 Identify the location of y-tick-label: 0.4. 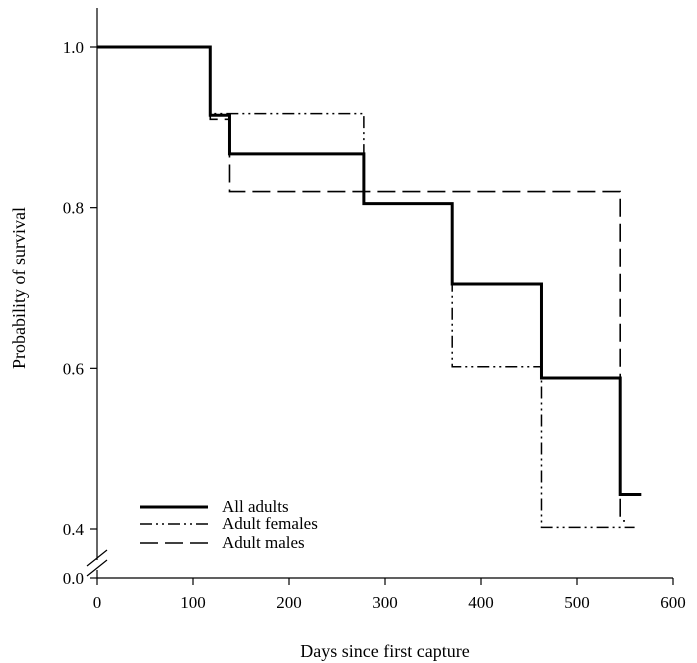
(74, 529).